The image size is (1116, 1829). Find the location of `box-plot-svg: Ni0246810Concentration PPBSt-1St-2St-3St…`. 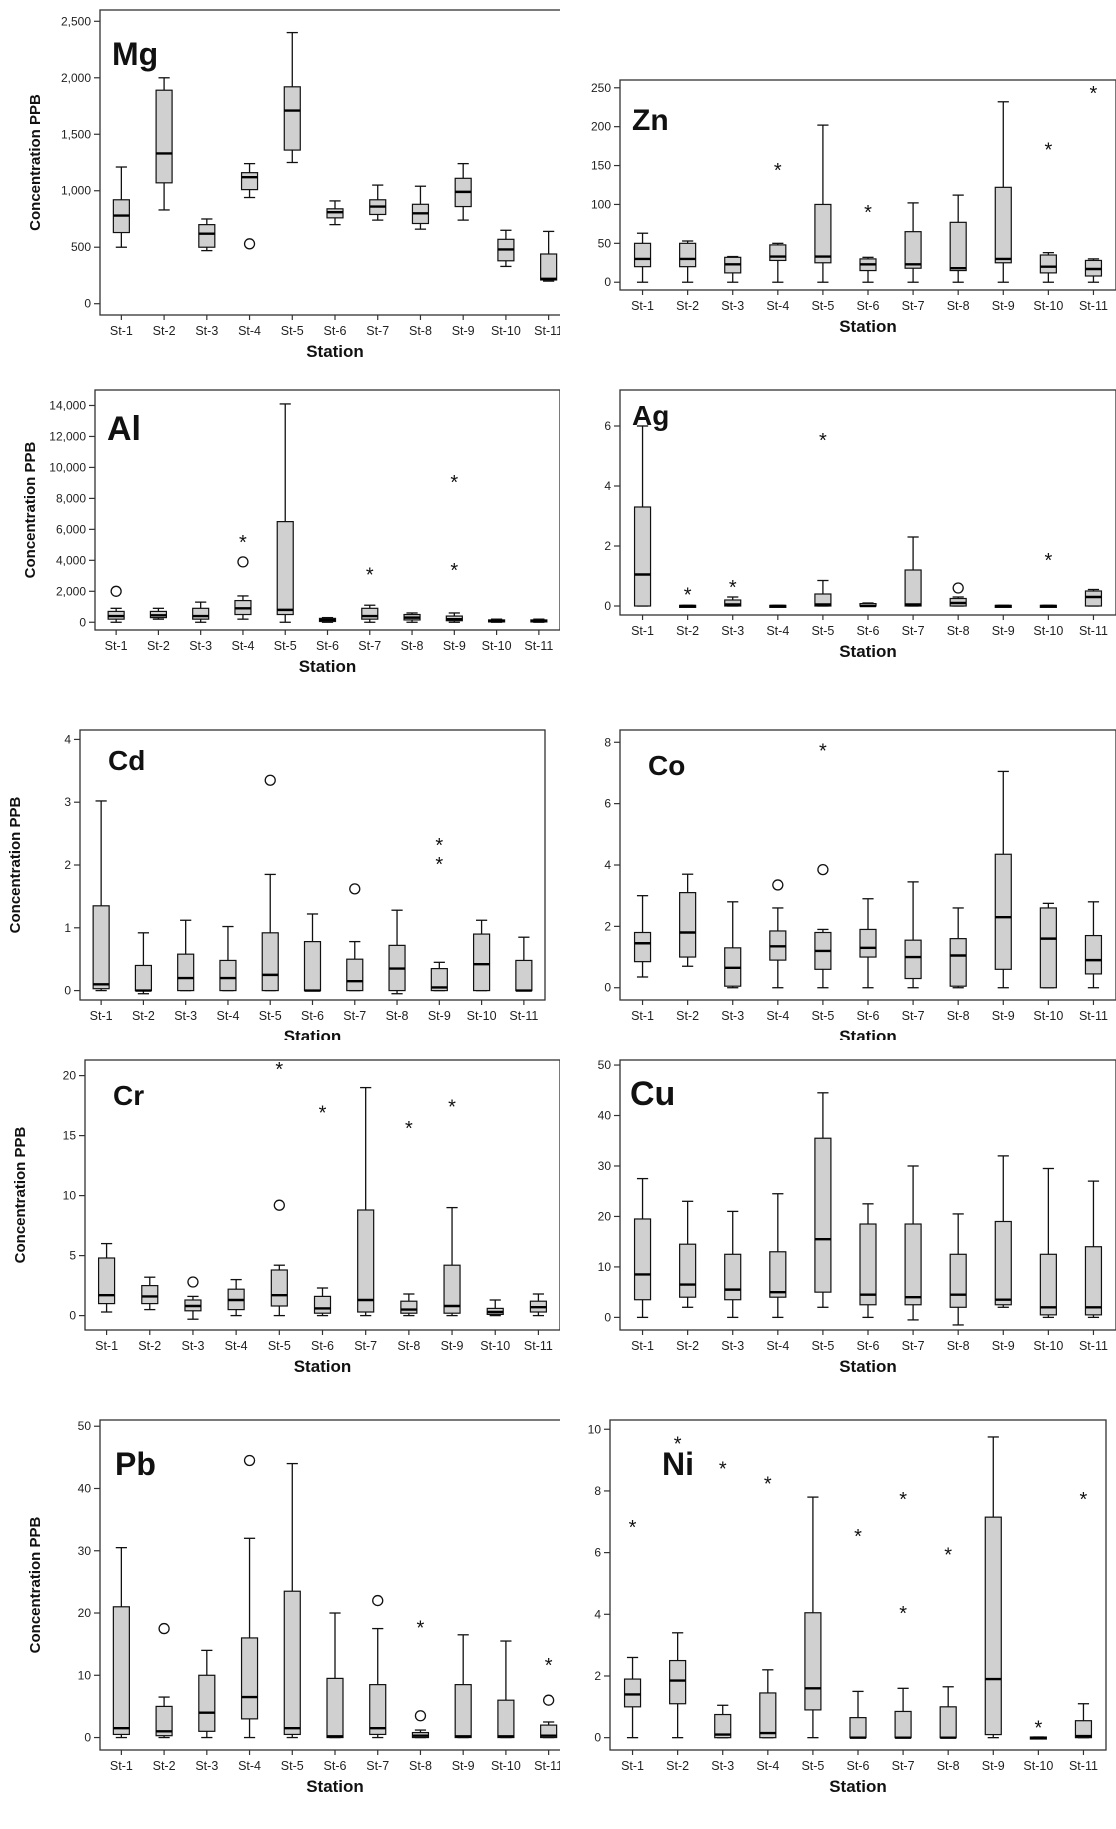

box-plot-svg: Ni0246810Concentration PPBSt-1St-2St-3St… is located at coordinates (822, 1607).